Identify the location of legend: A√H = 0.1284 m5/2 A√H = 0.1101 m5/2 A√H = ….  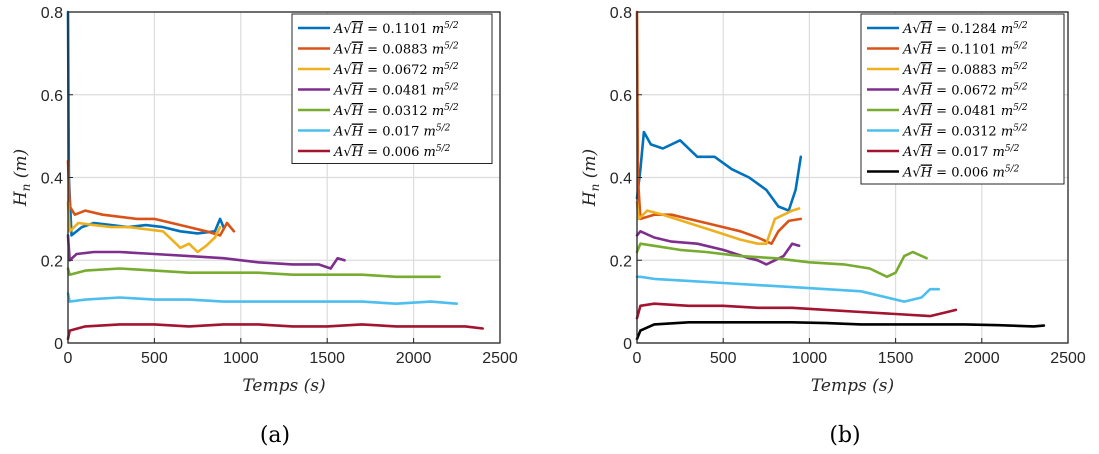
(962, 99).